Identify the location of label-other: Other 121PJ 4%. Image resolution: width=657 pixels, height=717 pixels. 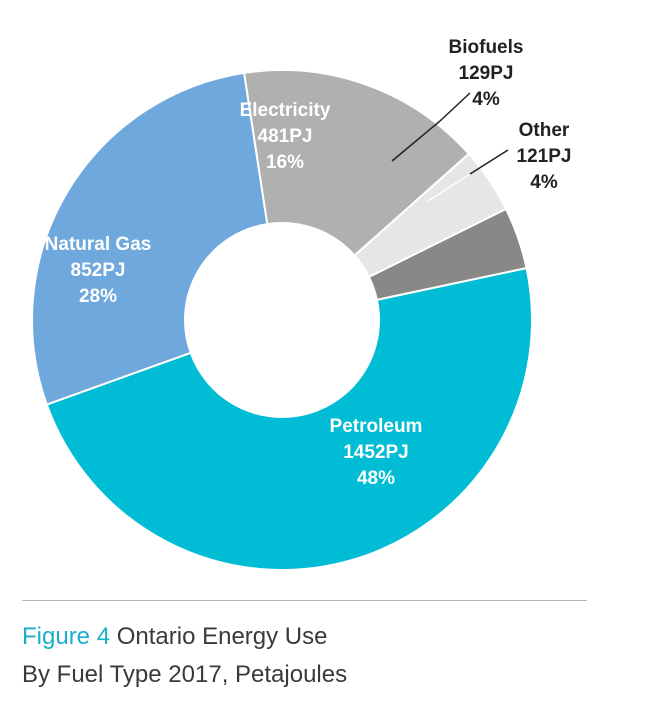
(544, 156).